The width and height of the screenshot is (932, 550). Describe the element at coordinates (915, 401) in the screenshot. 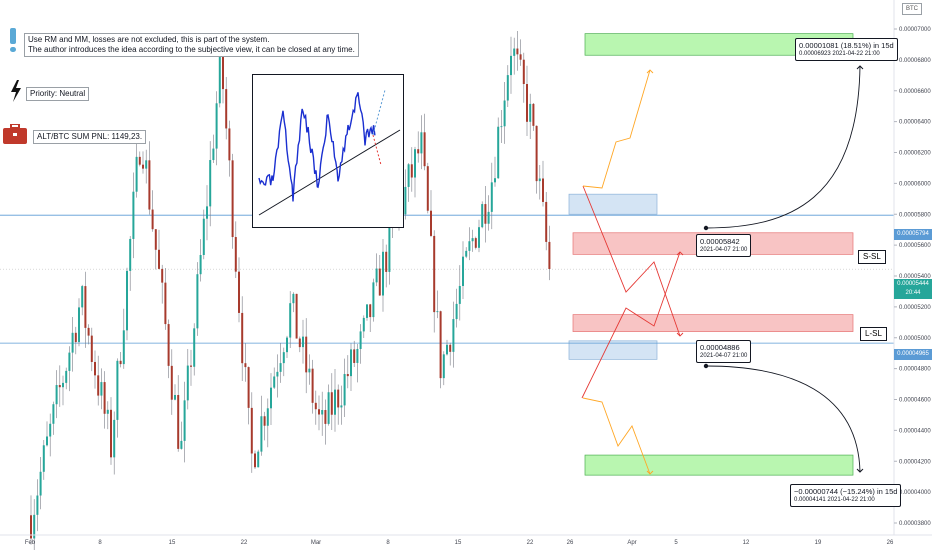

I see `y-tick-label: 0.00004600` at that location.